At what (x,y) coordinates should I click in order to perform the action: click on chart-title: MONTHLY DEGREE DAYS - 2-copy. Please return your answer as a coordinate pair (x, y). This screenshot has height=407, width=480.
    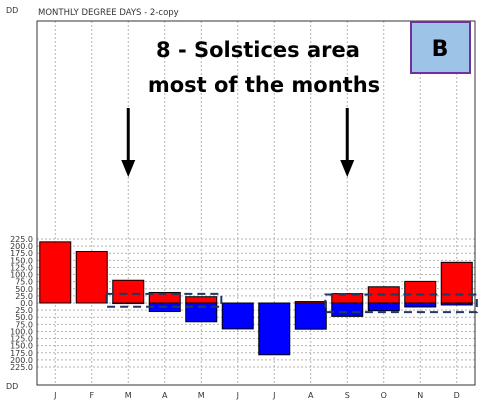
    Looking at the image, I should click on (108, 13).